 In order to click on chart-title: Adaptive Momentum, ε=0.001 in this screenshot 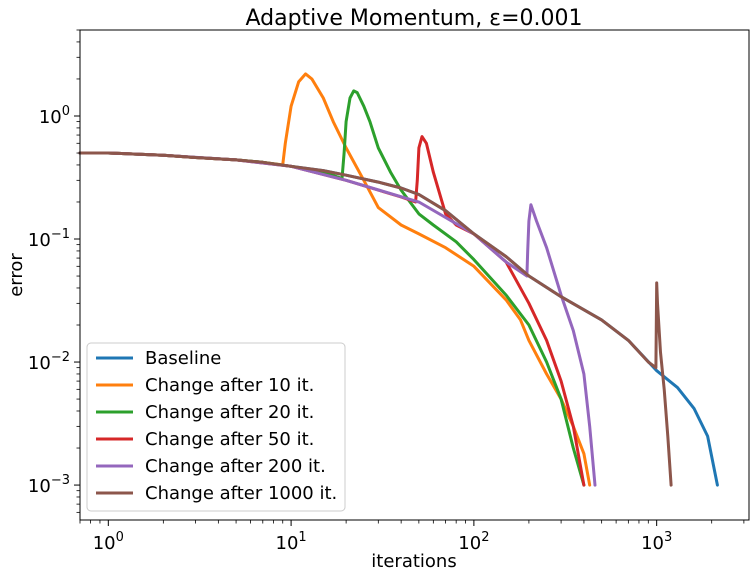, I will do `click(413, 18)`.